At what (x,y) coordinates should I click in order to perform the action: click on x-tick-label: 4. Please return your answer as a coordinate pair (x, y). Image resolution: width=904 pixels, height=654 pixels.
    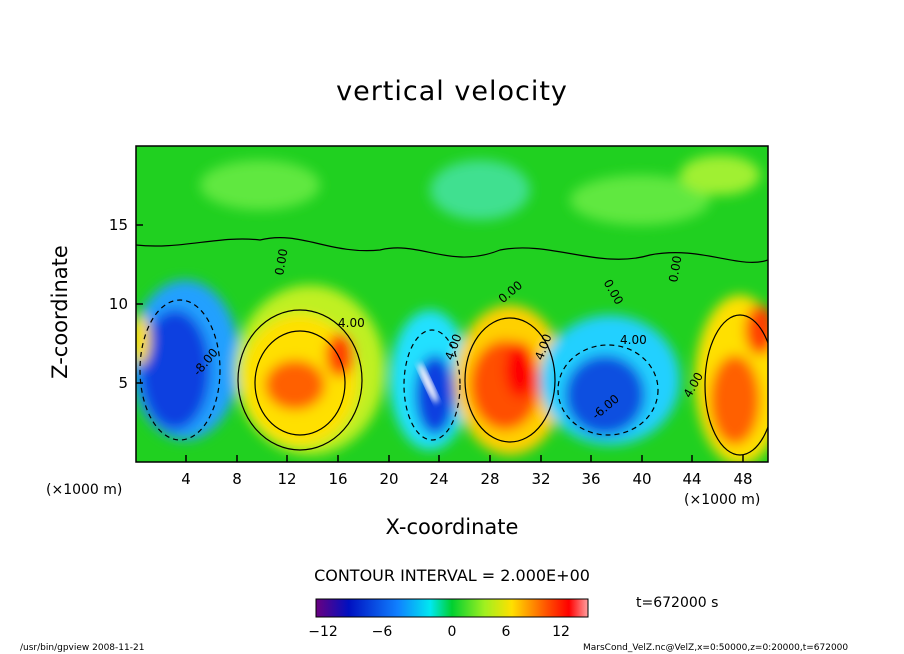
    Looking at the image, I should click on (186, 479).